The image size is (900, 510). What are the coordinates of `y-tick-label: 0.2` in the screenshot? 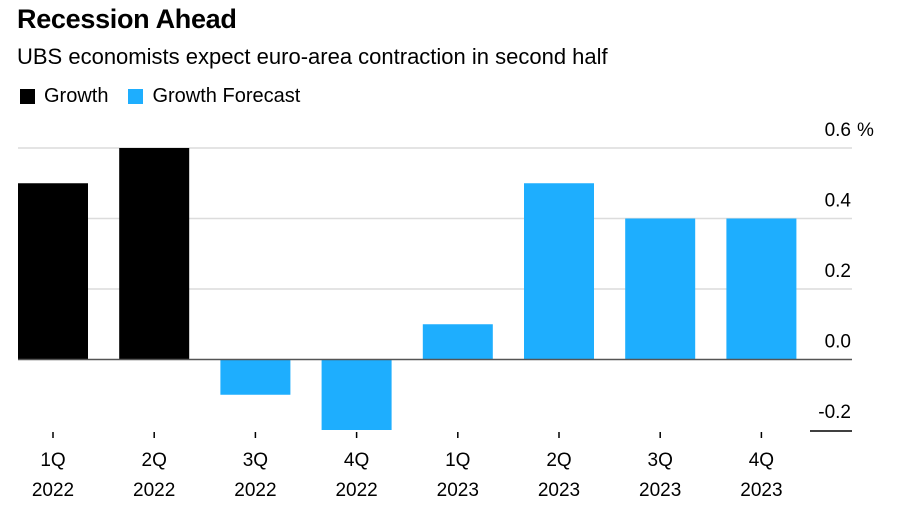 It's located at (838, 271).